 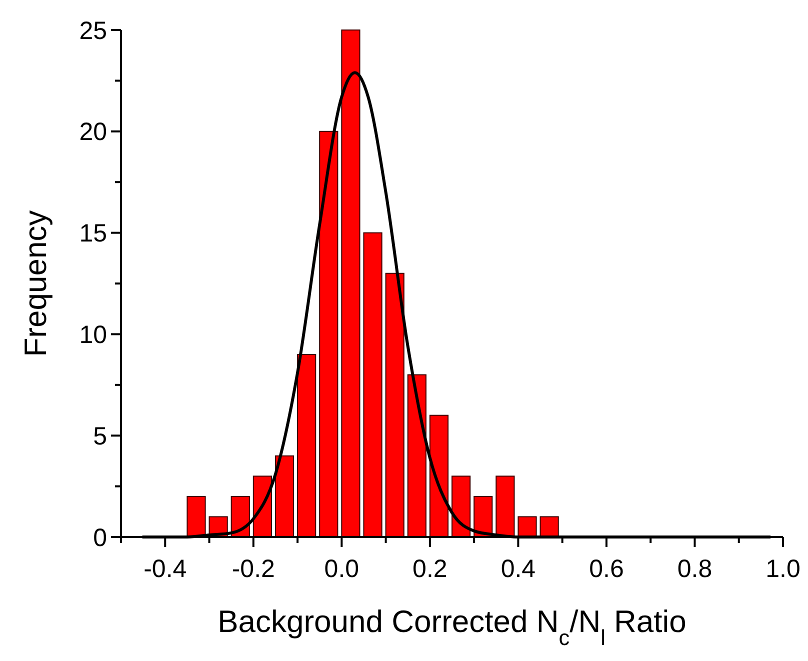 What do you see at coordinates (694, 569) in the screenshot?
I see `x-tick-label: 0.8` at bounding box center [694, 569].